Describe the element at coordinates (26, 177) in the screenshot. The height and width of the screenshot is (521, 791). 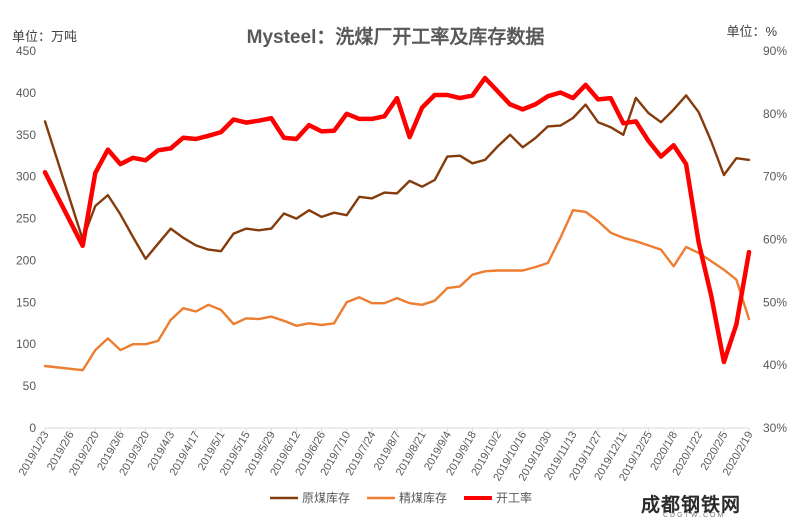
I see `left-tick-label: 300` at that location.